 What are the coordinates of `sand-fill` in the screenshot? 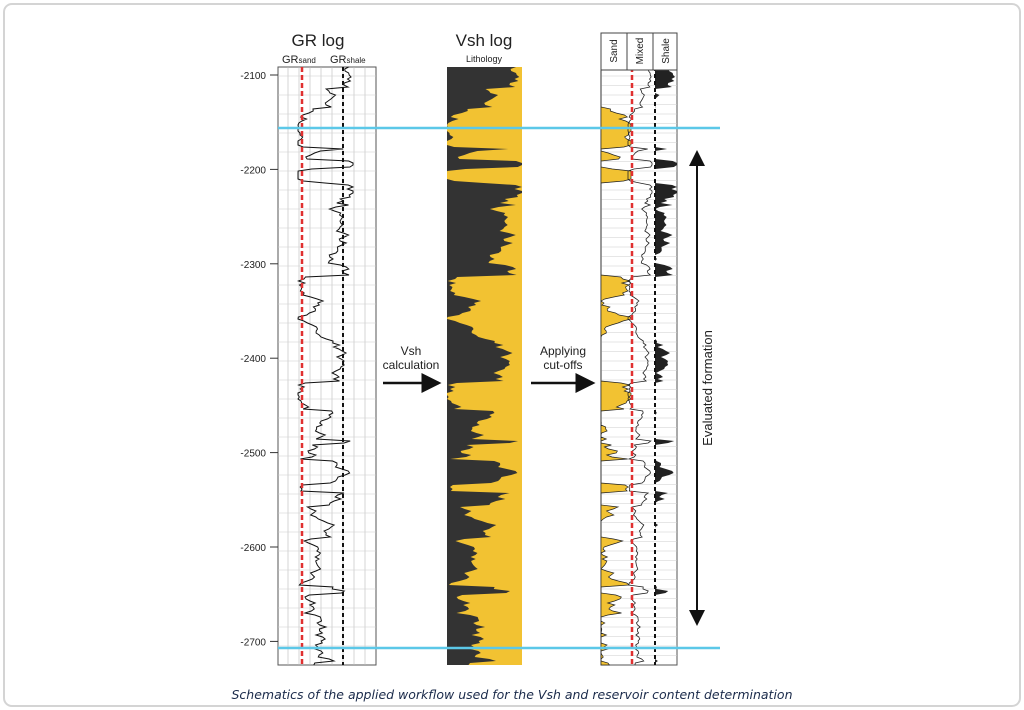 It's located at (616, 366).